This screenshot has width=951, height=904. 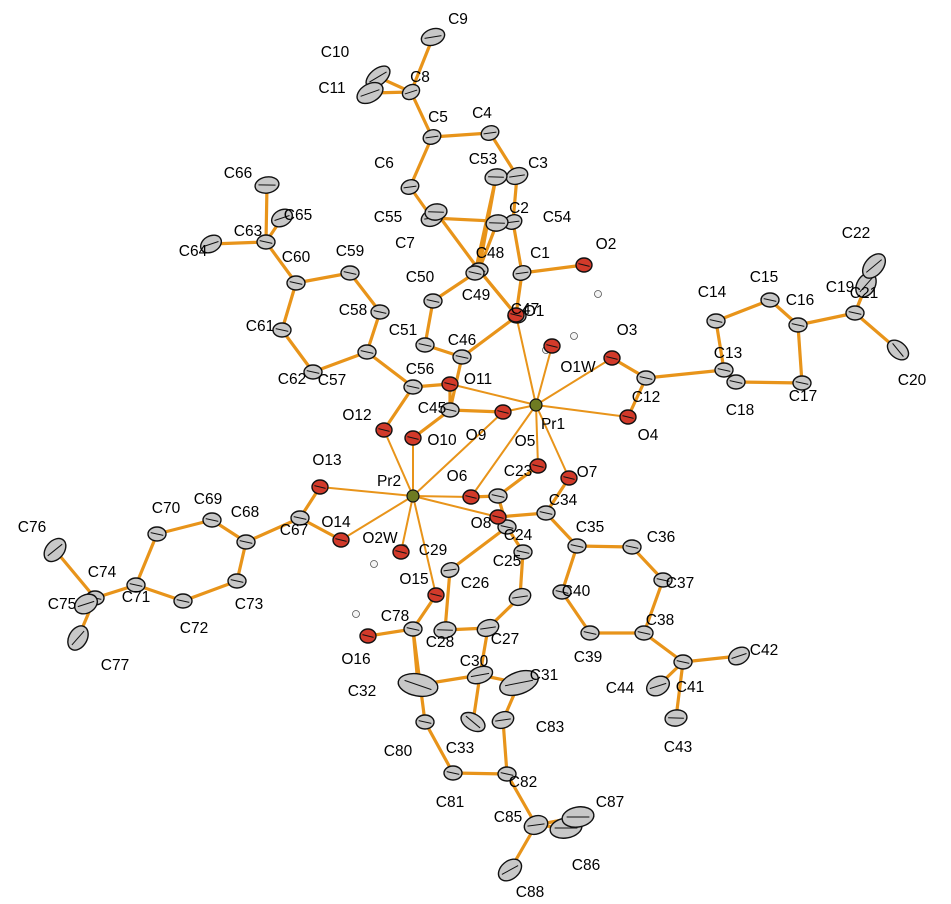 What do you see at coordinates (517, 247) in the screenshot?
I see `bond-c1-c2` at bounding box center [517, 247].